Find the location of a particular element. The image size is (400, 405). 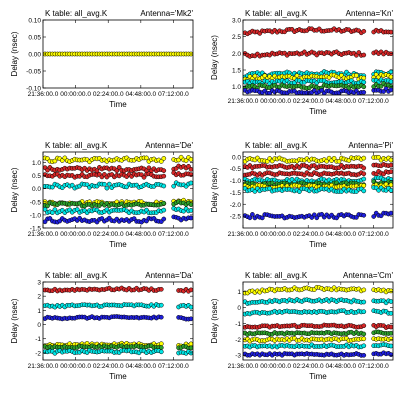

y-tick-label: 1.0 is located at coordinates (36, 163).